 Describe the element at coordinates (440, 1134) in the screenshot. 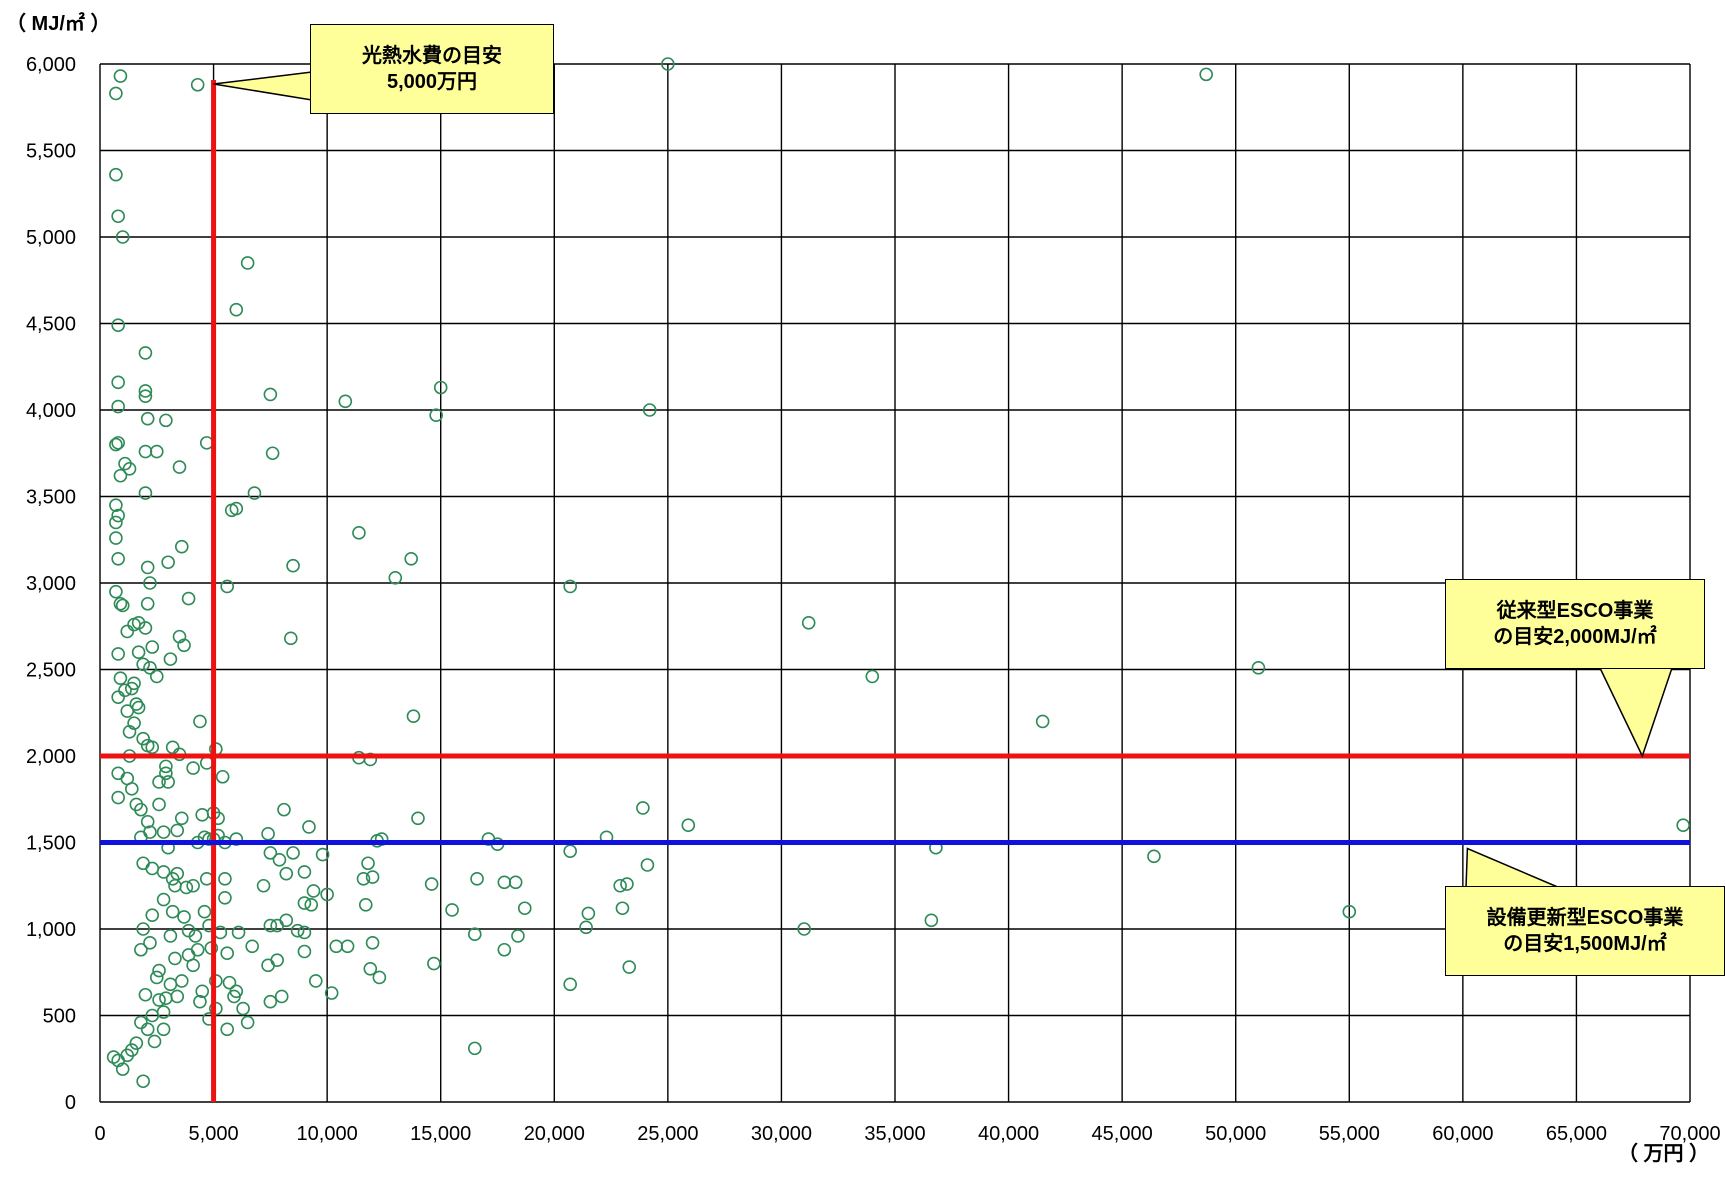

I see `x-tick-label: 15,000` at that location.